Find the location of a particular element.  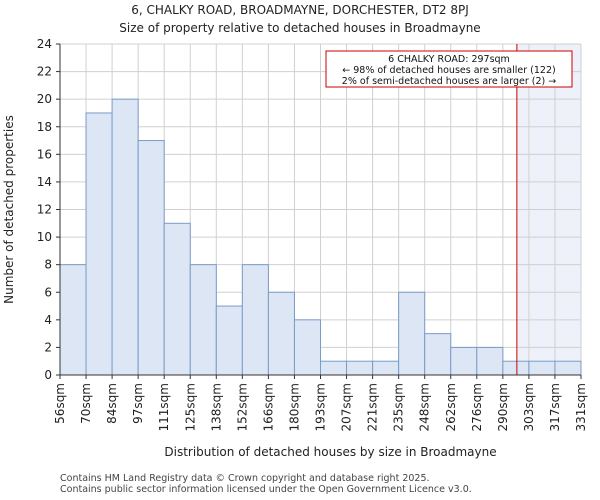

x-tick-label: 166sqm is located at coordinates (268, 407).